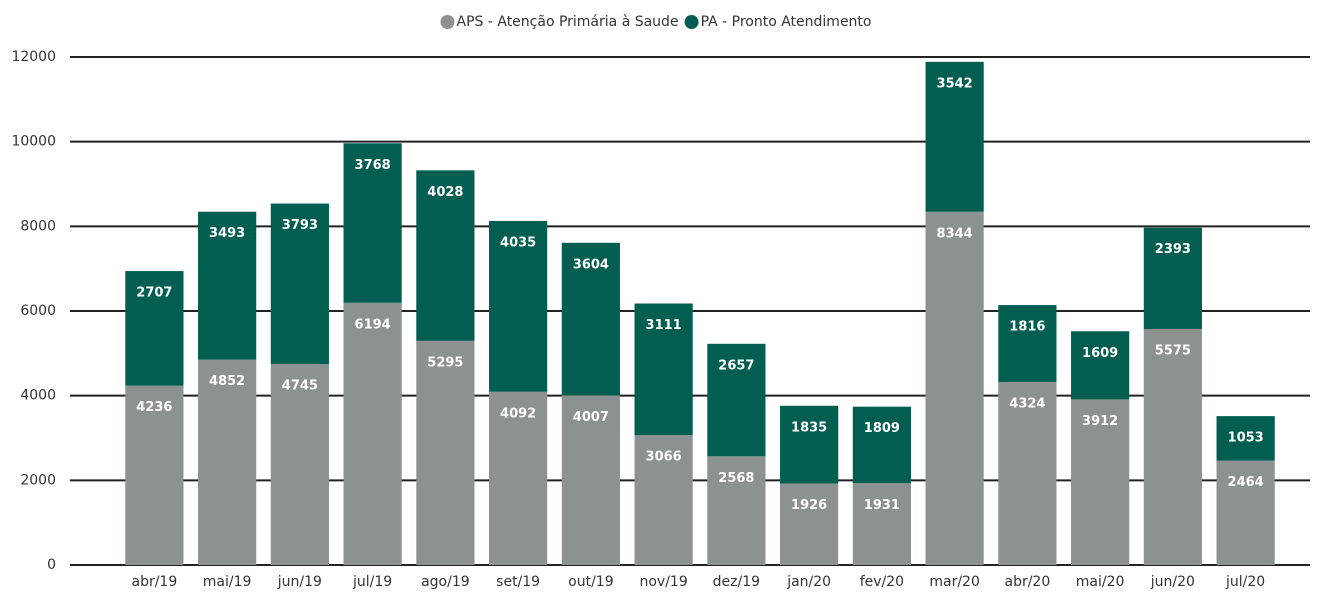  What do you see at coordinates (299, 582) in the screenshot?
I see `x-tick-label: jun/19` at bounding box center [299, 582].